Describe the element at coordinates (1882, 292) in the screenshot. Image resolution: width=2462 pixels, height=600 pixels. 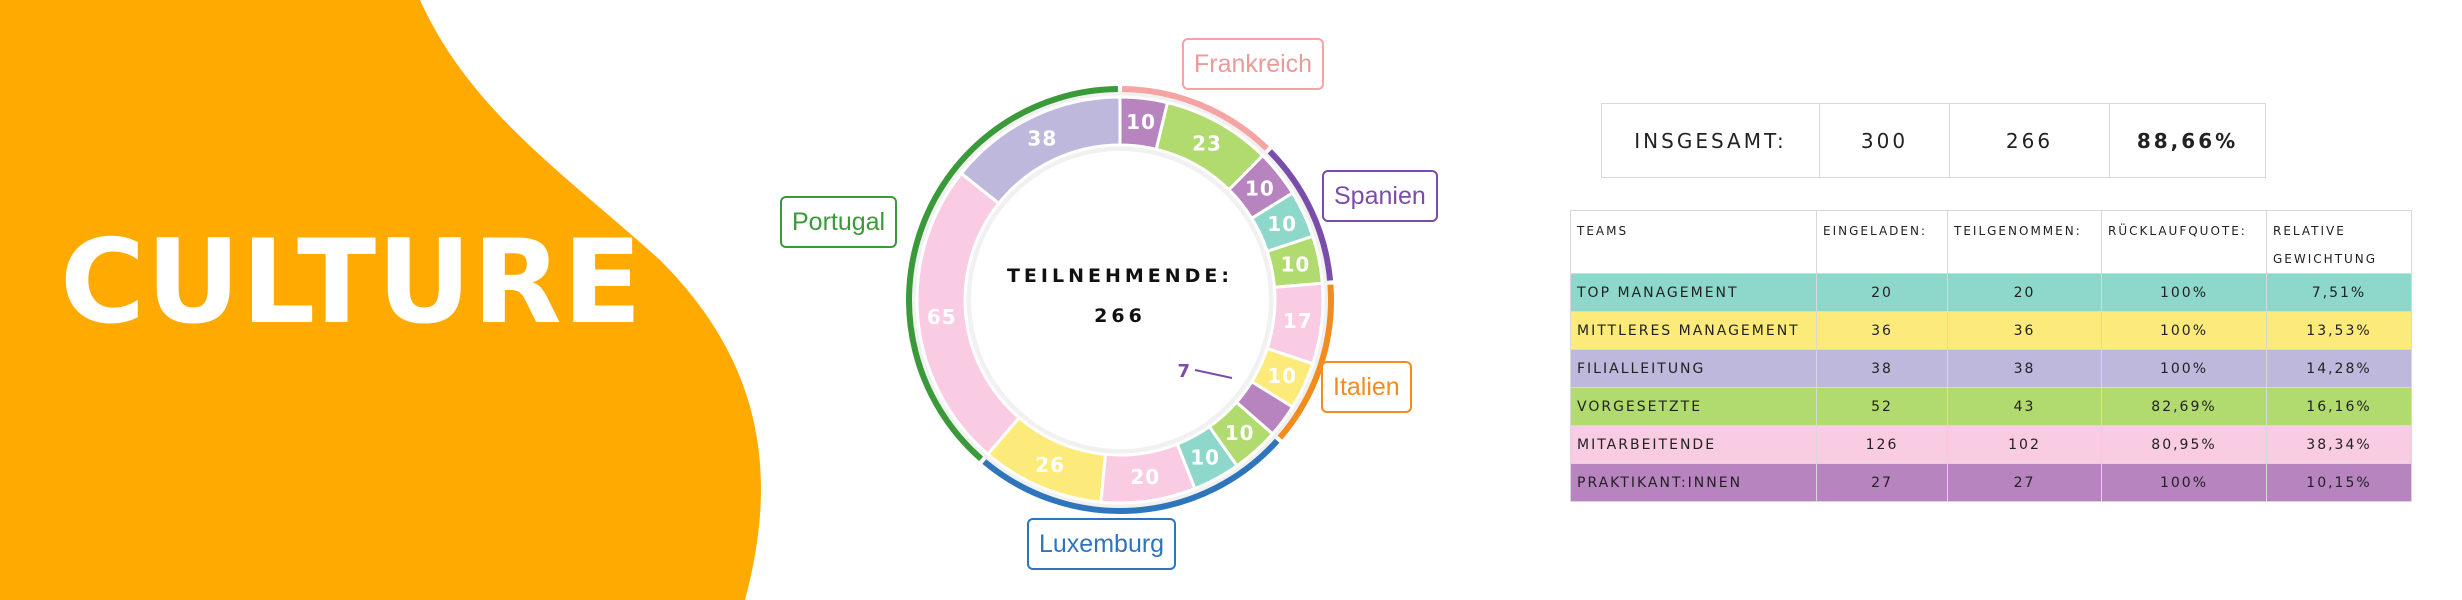
I see `team-invited: 20` at that location.